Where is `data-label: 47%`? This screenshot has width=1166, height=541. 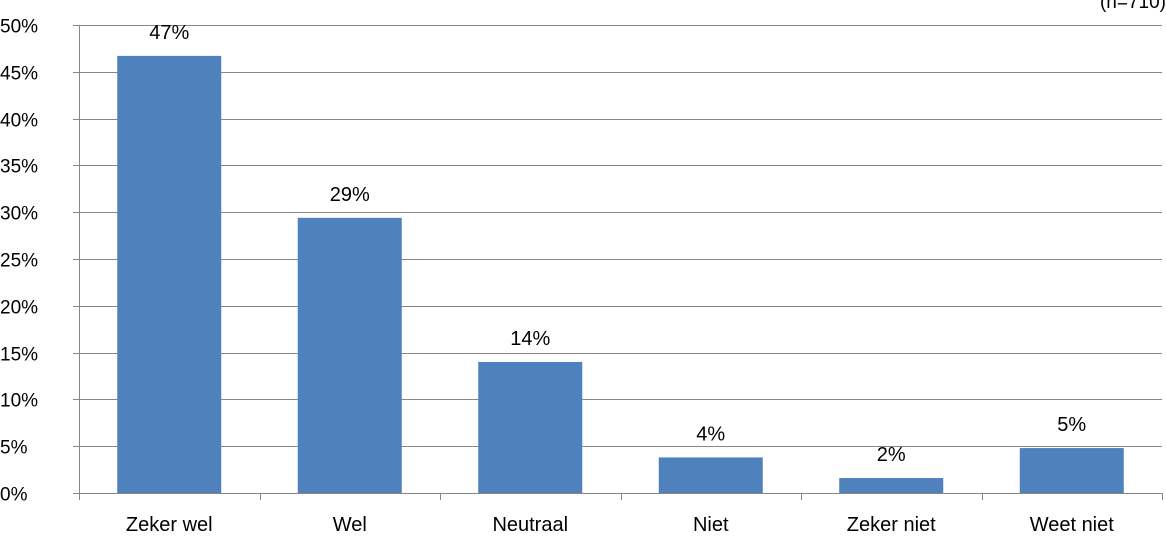 data-label: 47% is located at coordinates (169, 33).